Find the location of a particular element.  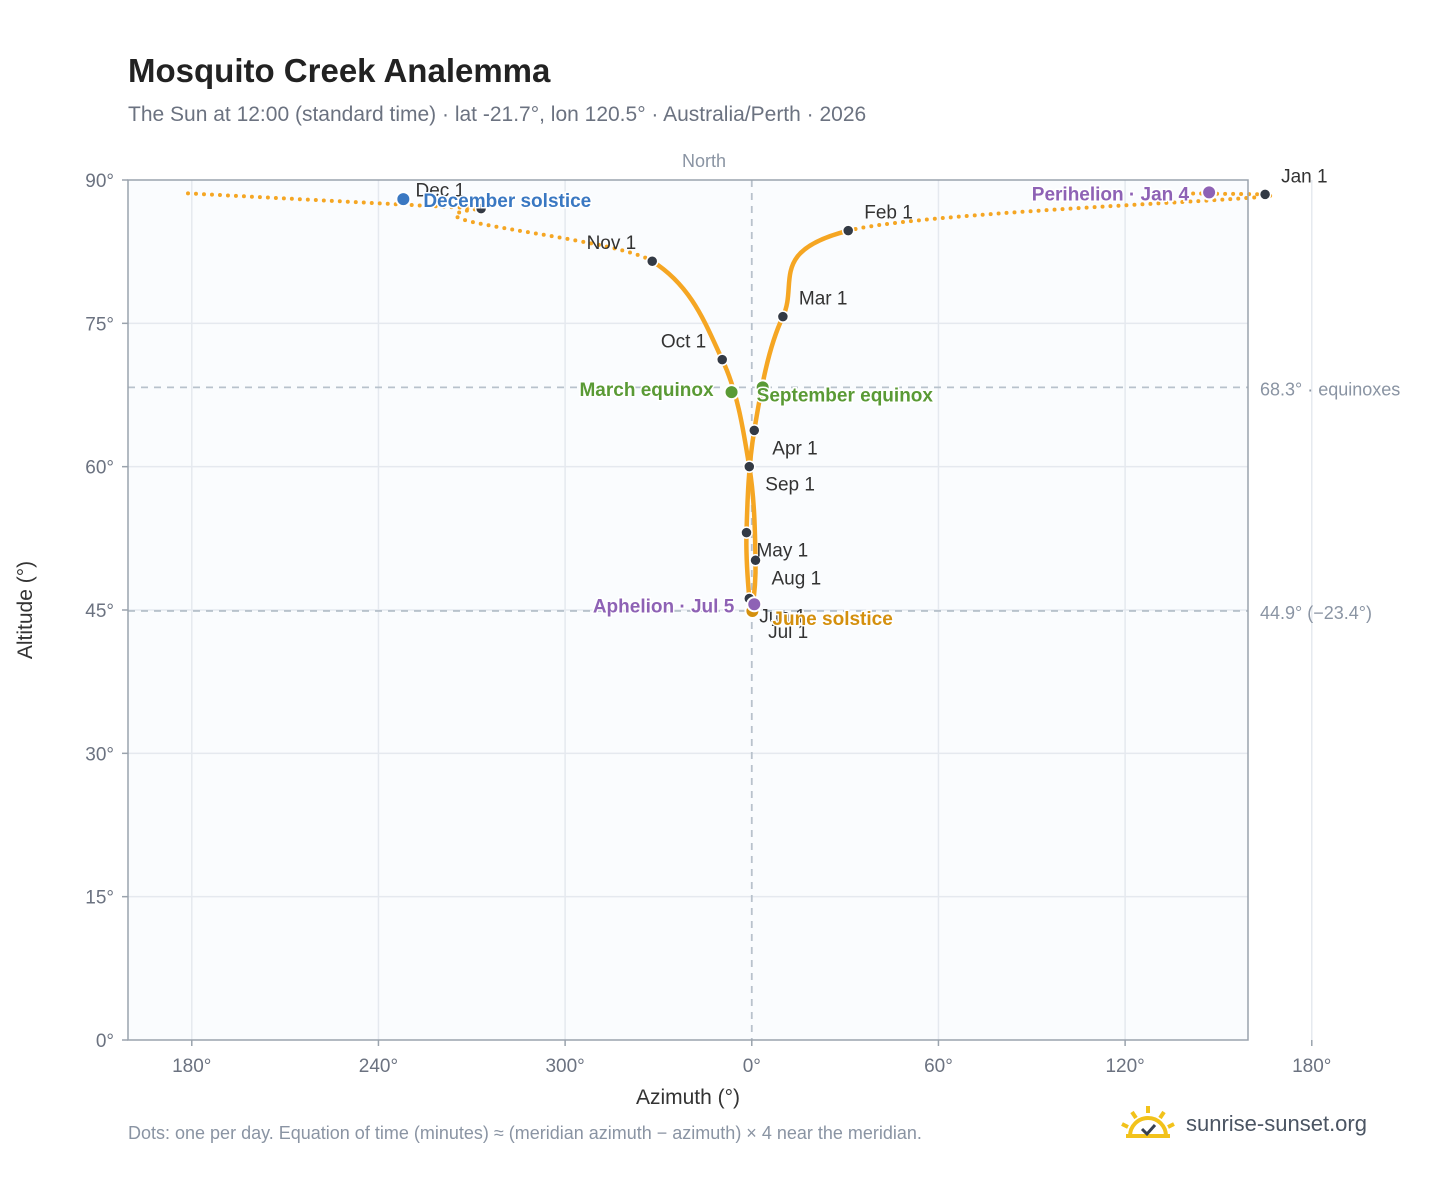

x-axis-title: Azimuth (°) is located at coordinates (688, 1097).